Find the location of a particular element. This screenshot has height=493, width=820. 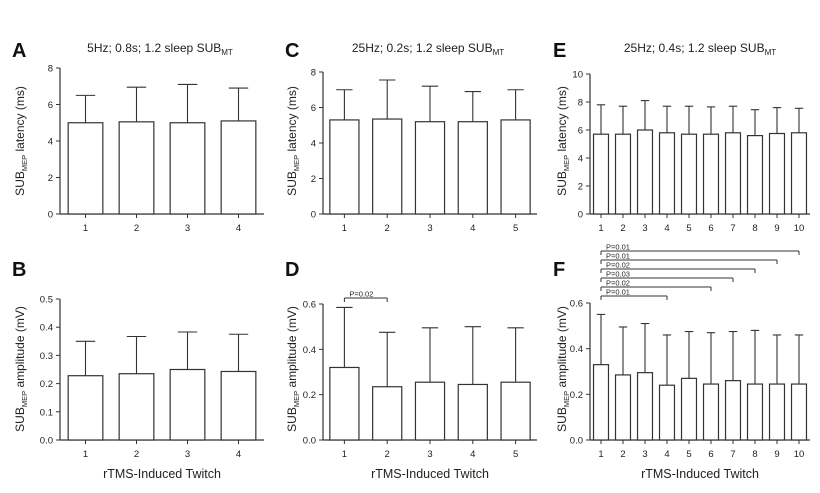

y-axis-label-c: SUBMEP latency (ms) is located at coordinates (293, 141).